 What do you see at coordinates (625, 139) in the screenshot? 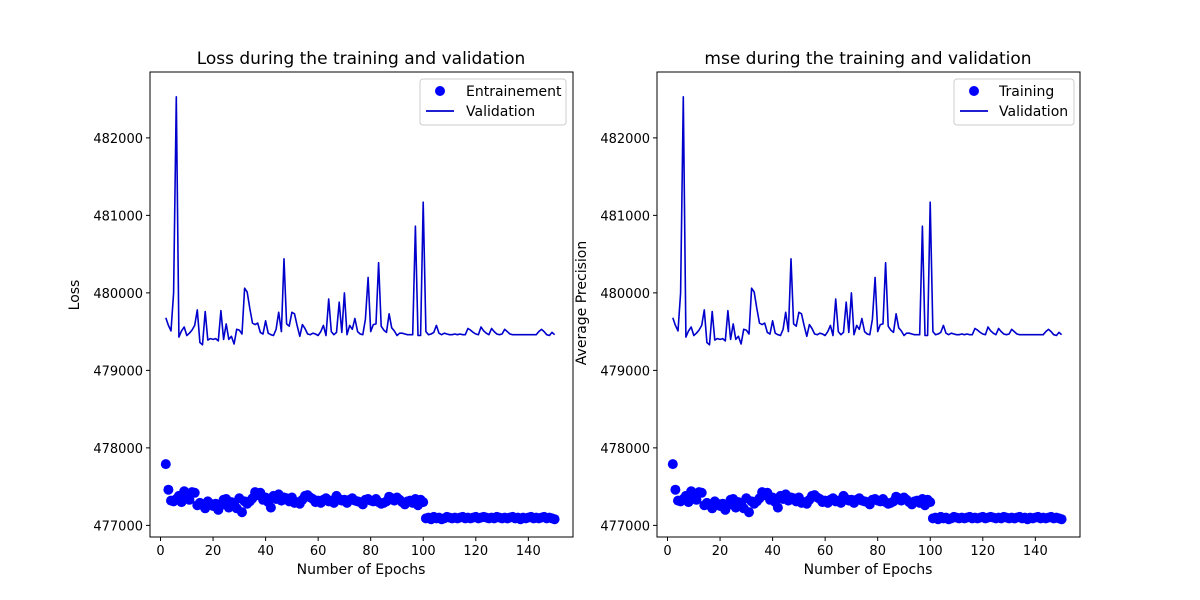
I see `mse-y-tick-label: 482000` at bounding box center [625, 139].